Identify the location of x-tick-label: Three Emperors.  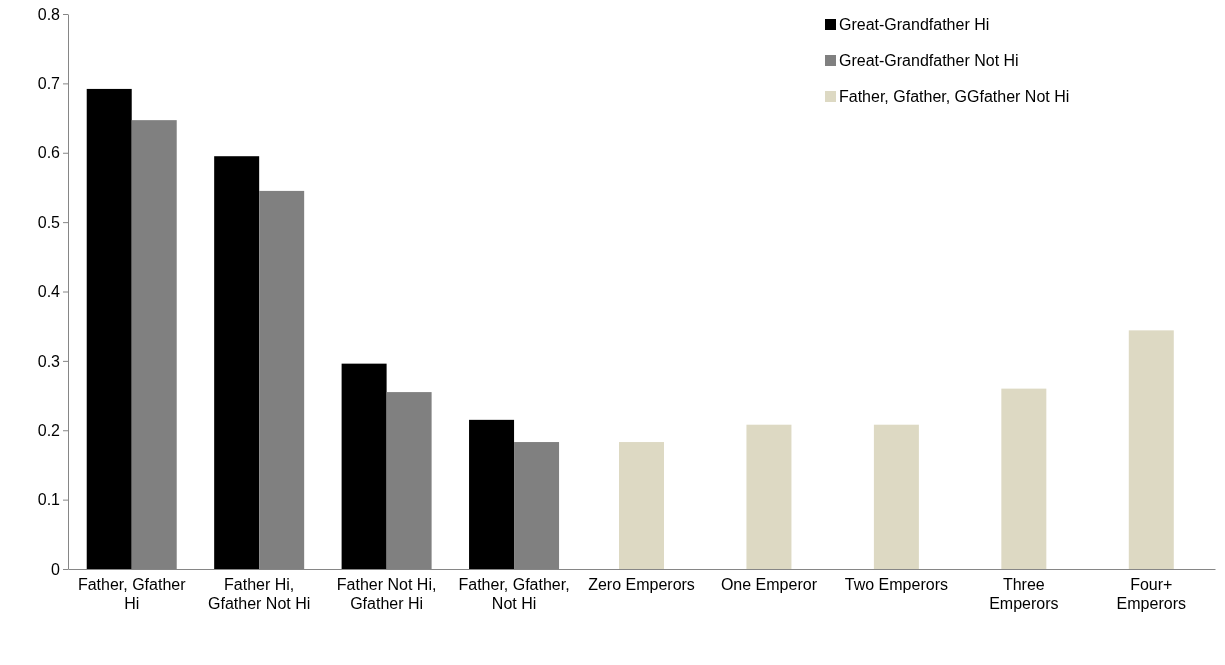
(1024, 593).